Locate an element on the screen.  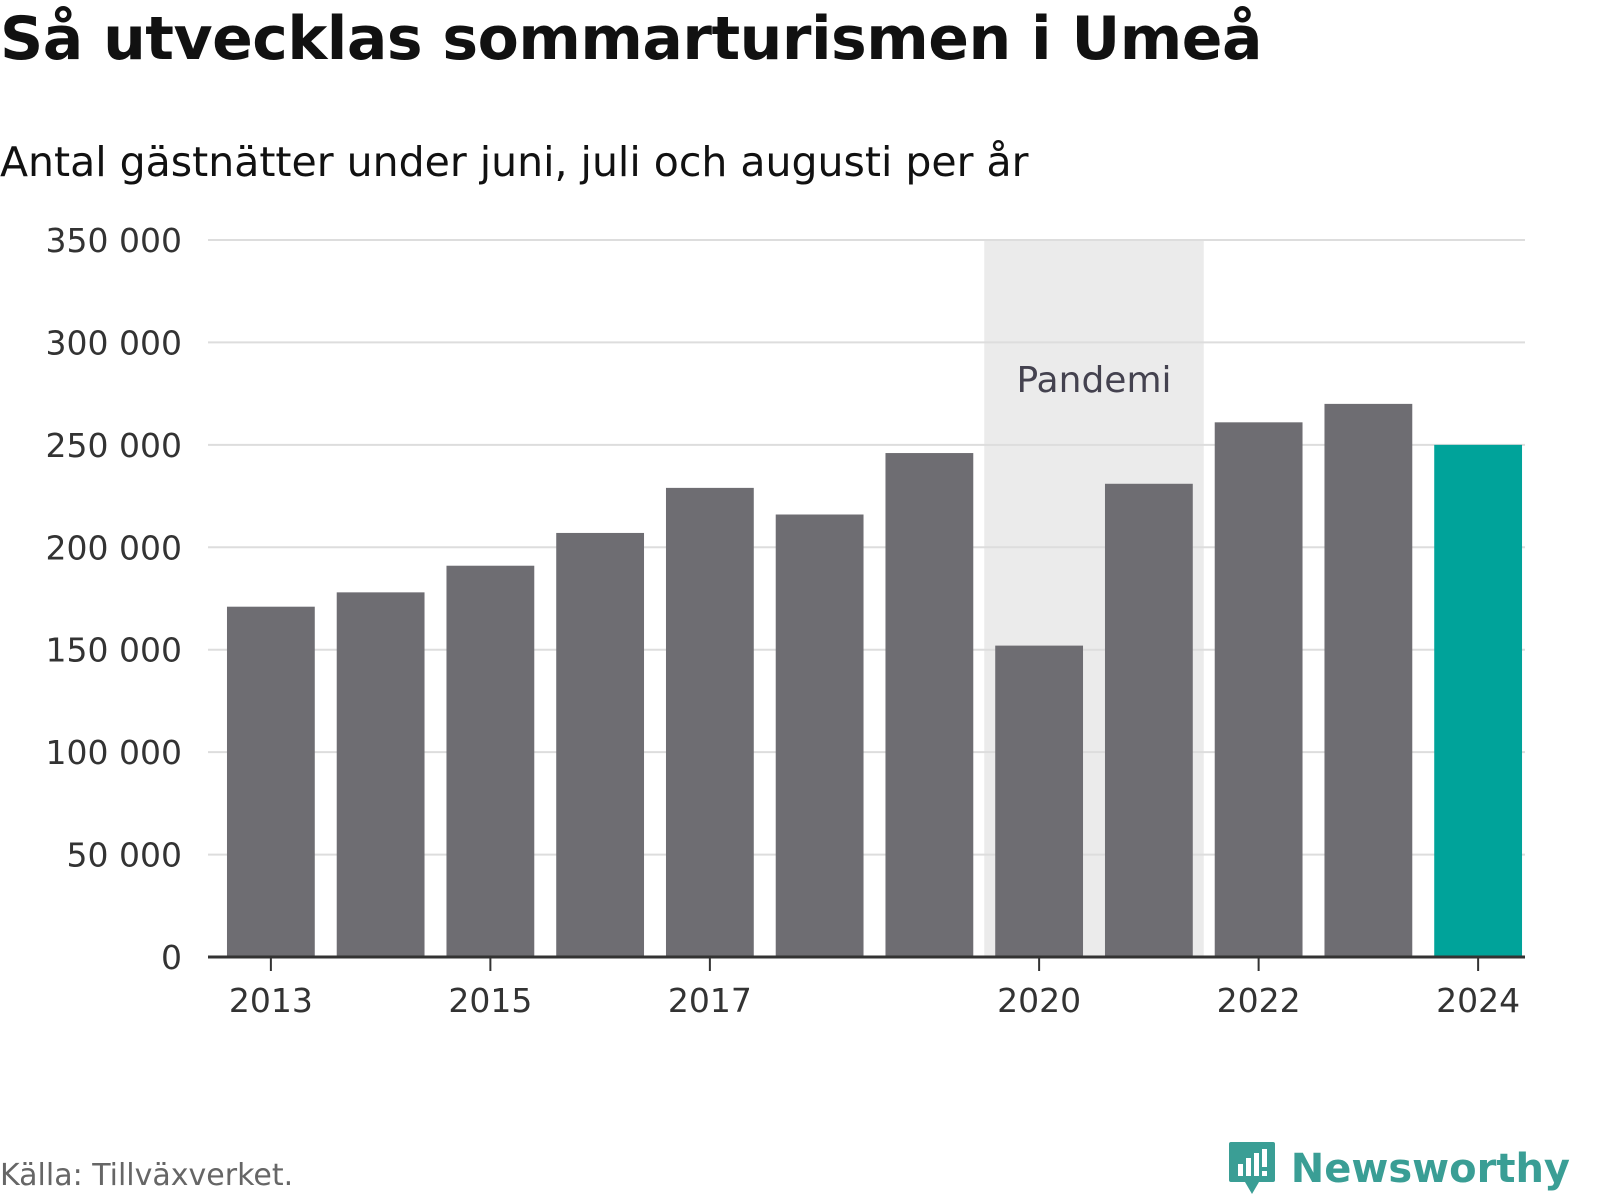
y-tick-label: 350 000 is located at coordinates (114, 240).